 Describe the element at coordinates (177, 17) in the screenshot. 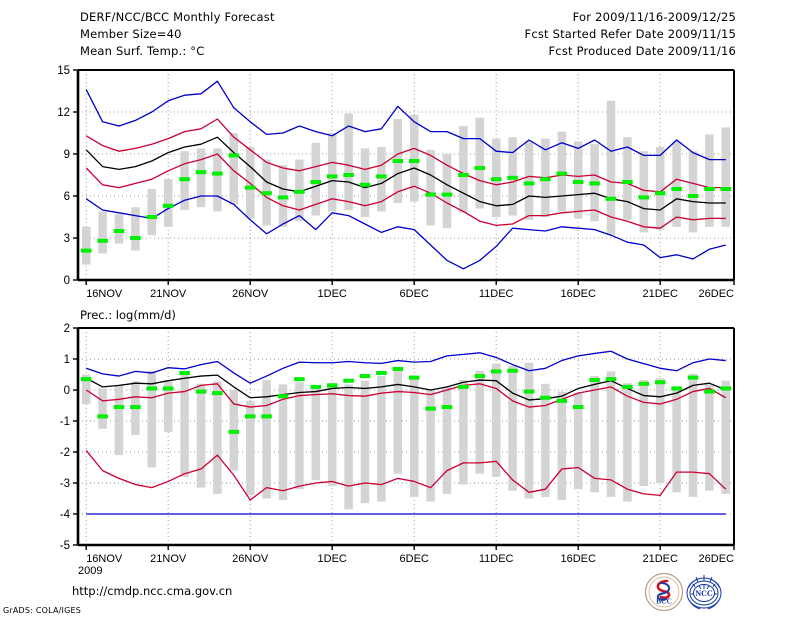

I see `page-title: DERF/NCC/BCC Monthly Forecast` at that location.